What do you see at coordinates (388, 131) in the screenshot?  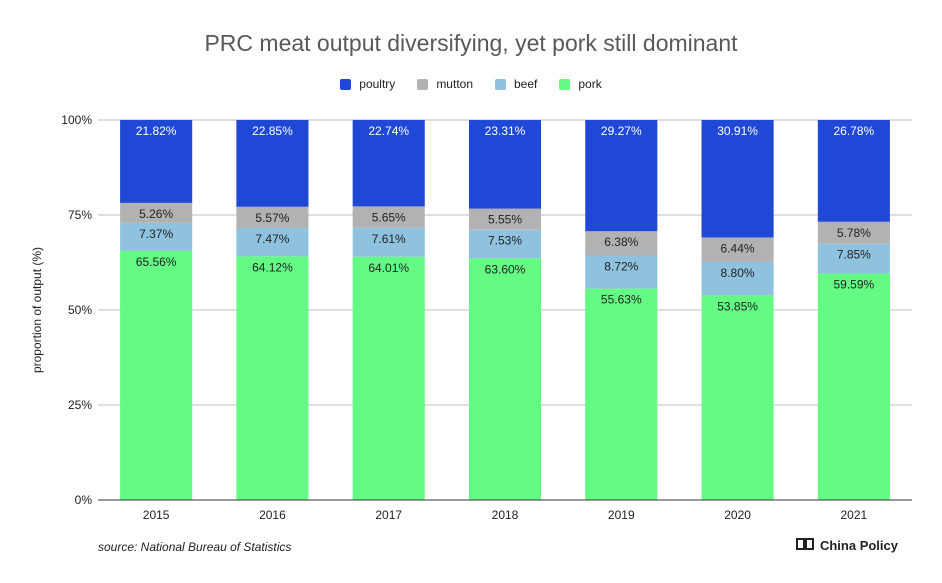 I see `data-label-poultry: 22.74%` at bounding box center [388, 131].